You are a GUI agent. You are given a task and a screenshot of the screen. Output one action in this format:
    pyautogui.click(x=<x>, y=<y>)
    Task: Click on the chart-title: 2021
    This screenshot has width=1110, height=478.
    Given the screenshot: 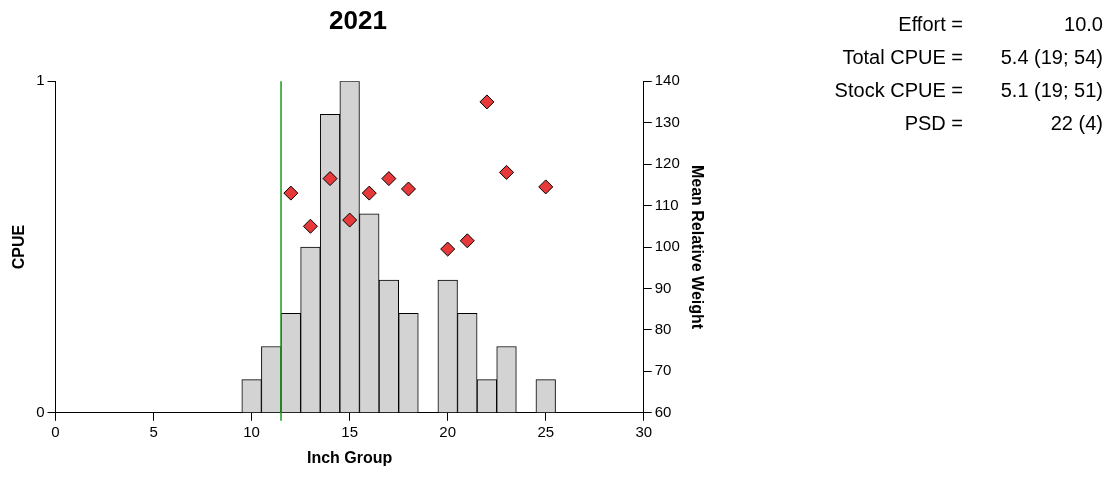 What is the action you would take?
    pyautogui.click(x=358, y=19)
    